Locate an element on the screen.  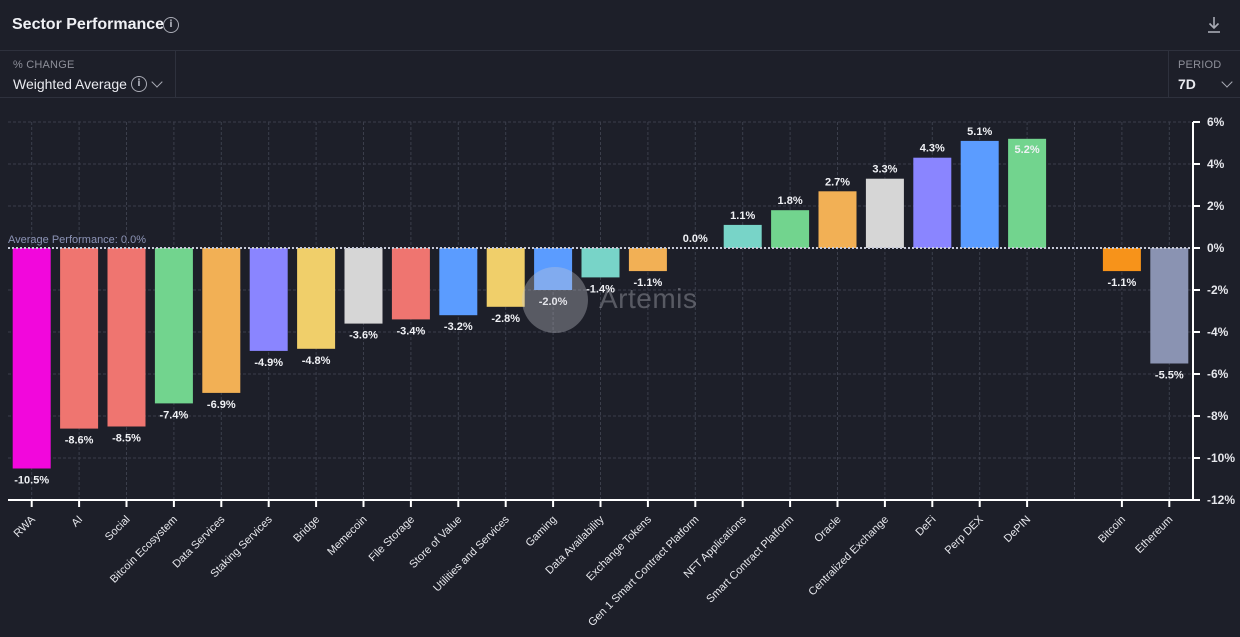
reference-line: Average Performance: 0.0% is located at coordinates (600, 241).